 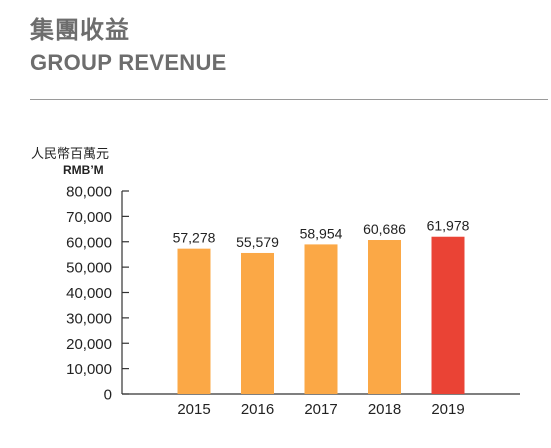 I want to click on x-tick-label-2018: 2018, so click(x=384, y=409).